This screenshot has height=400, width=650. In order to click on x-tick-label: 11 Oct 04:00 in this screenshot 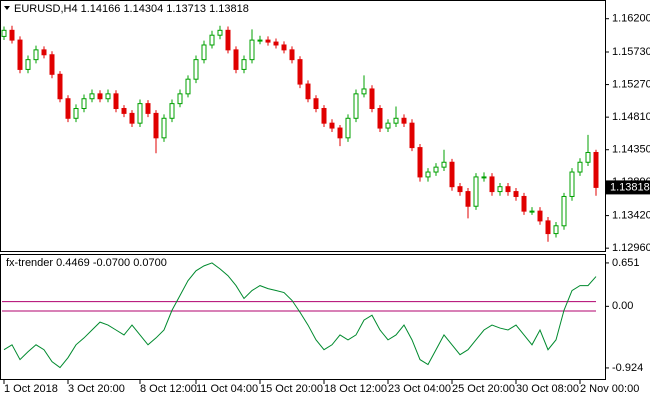, I will do `click(227, 389)`.